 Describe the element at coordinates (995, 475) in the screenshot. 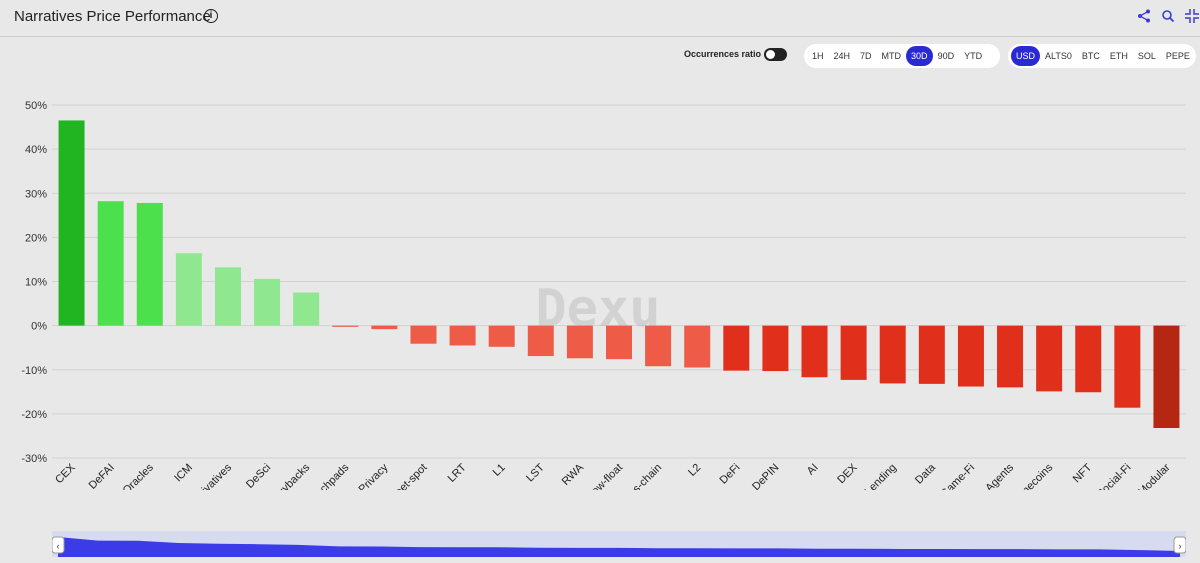

I see `x-tick-label: AI-Agents` at that location.